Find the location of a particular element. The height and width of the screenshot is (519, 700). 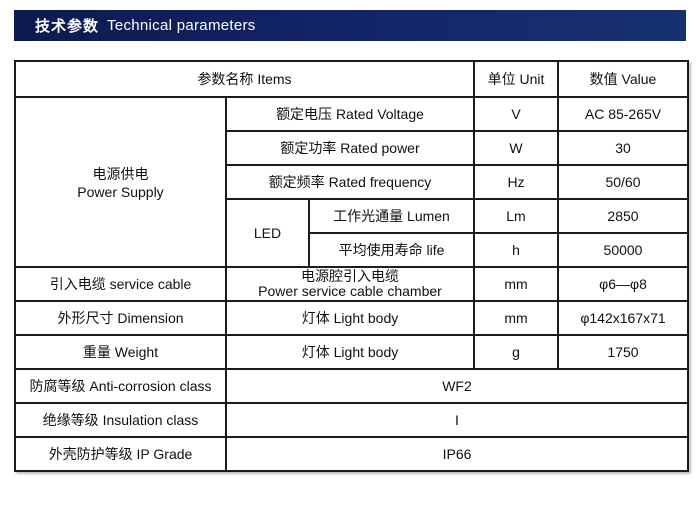

header-items: 参数名称 Items is located at coordinates (244, 79).